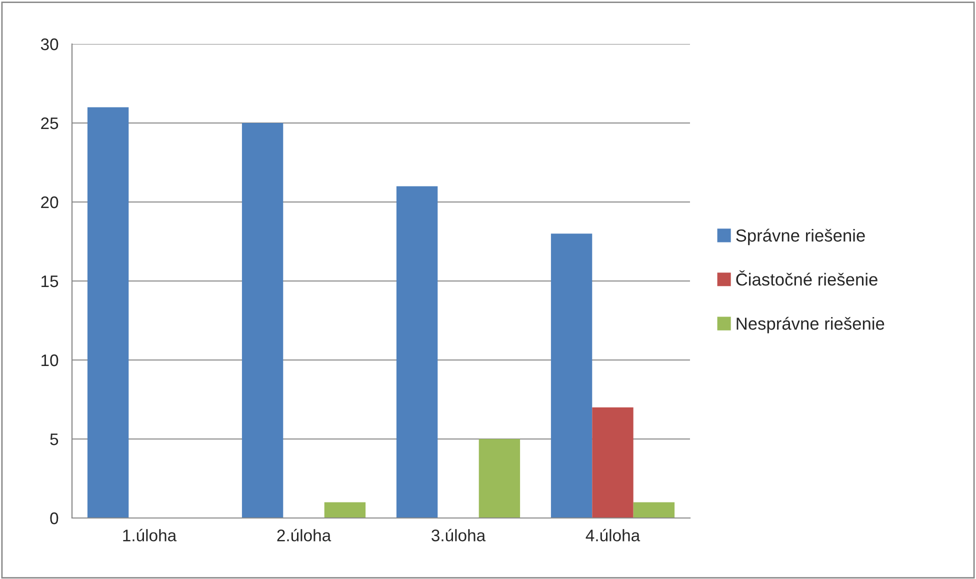  Describe the element at coordinates (150, 535) in the screenshot. I see `x-tick-label: 1.úloha` at that location.